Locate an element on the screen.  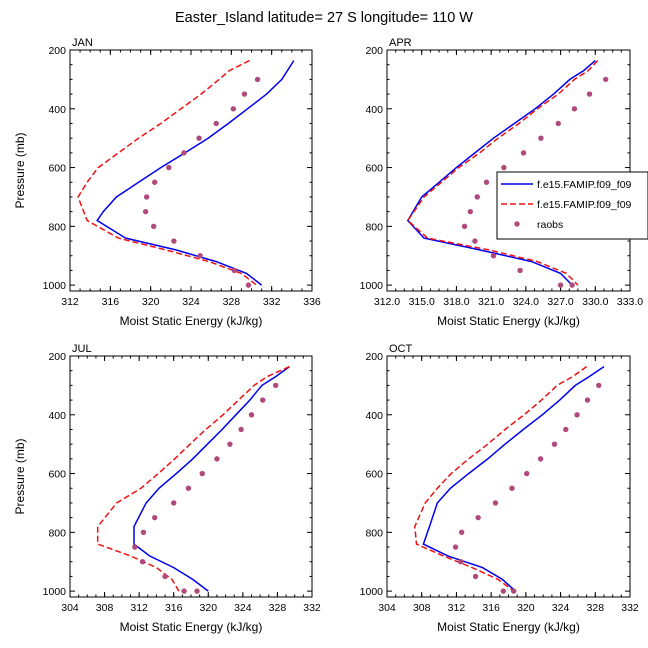
legend-raobs-marker is located at coordinates (517, 224).